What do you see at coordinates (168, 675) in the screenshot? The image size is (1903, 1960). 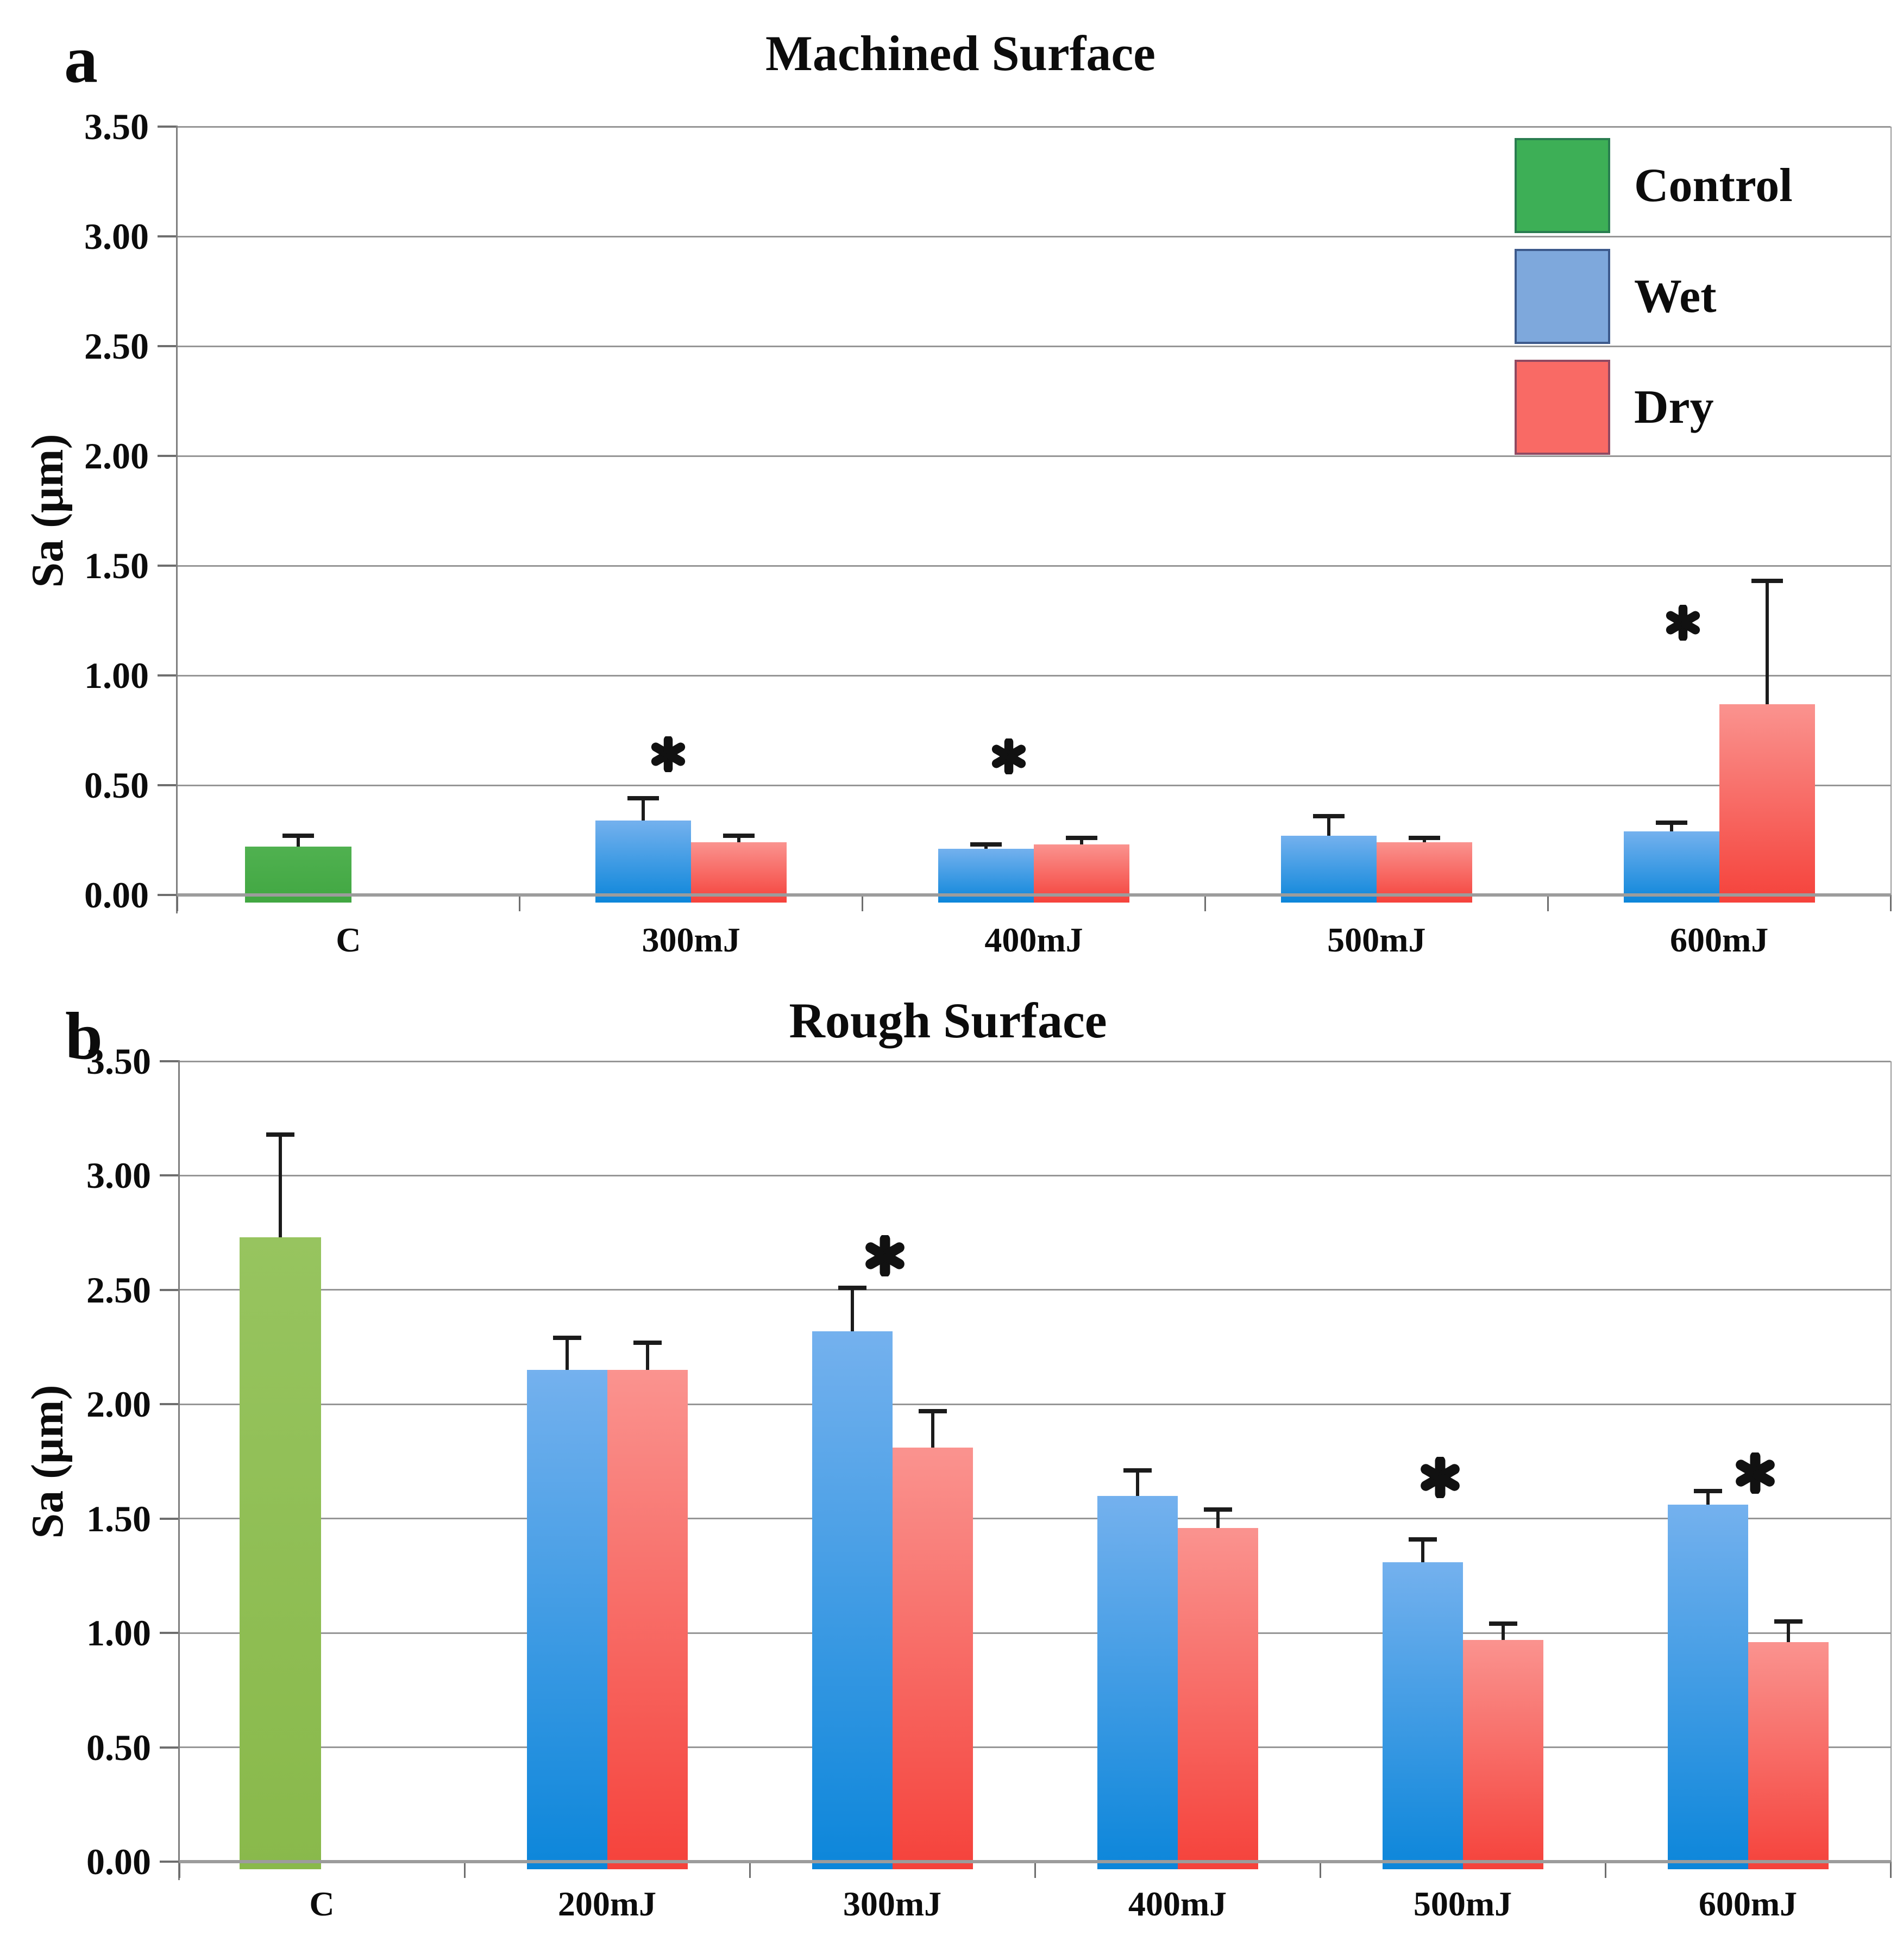 I see `y-tick-1.00` at bounding box center [168, 675].